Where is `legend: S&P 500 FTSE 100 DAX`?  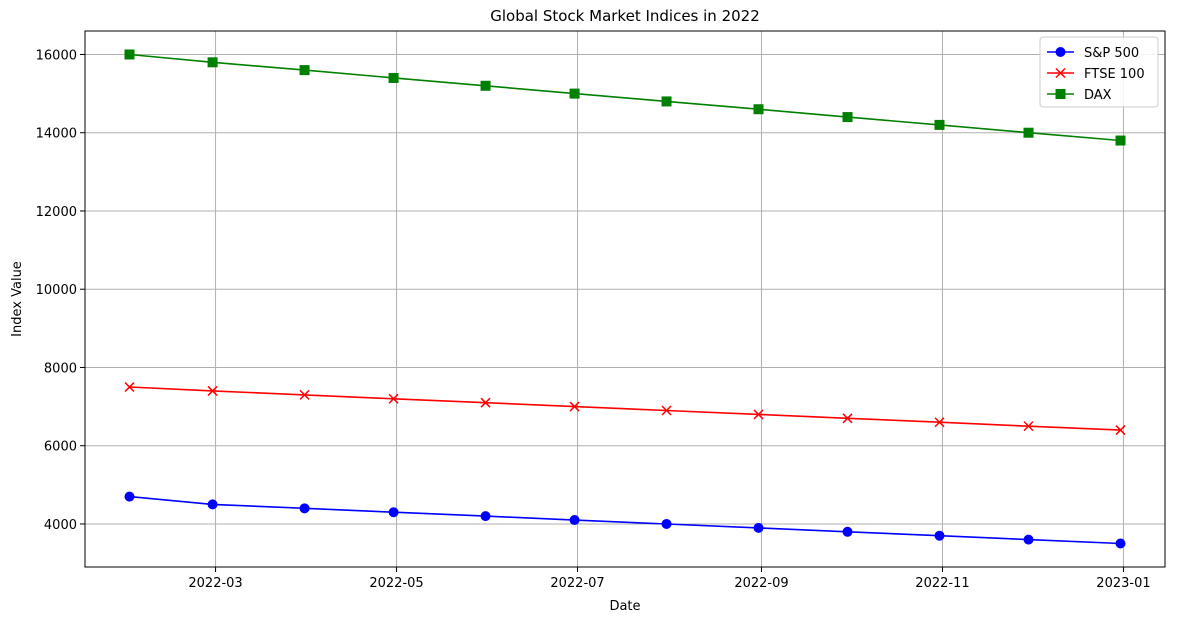
legend: S&P 500 FTSE 100 DAX is located at coordinates (1099, 72).